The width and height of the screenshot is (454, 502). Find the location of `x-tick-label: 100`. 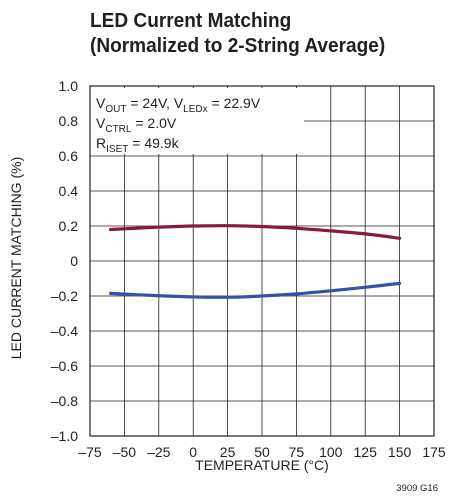

x-tick-label: 100 is located at coordinates (331, 452).